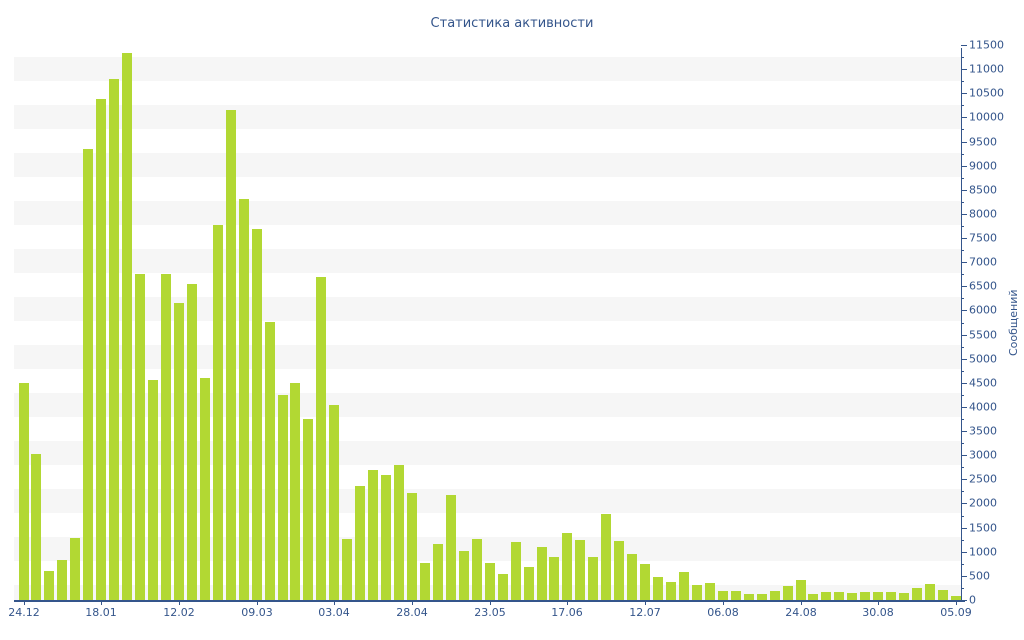 This screenshot has width=1024, height=640. I want to click on y-tick-label: 1500, so click(983, 528).